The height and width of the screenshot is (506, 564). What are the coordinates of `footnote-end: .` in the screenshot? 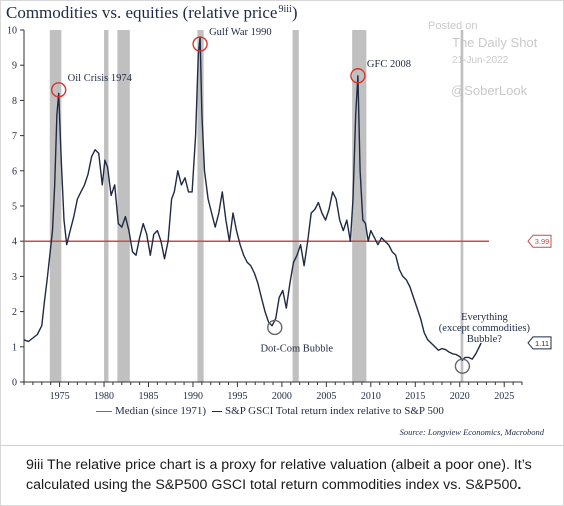 It's located at (519, 485).